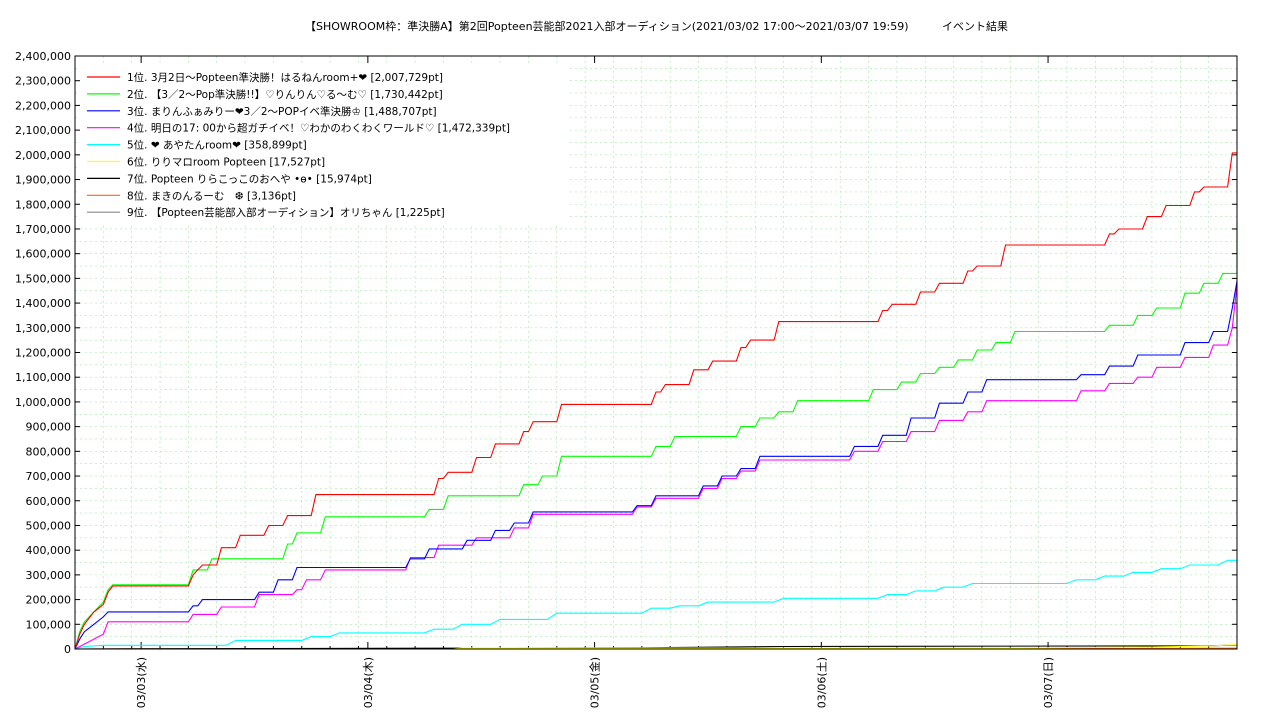 This screenshot has height=720, width=1280. I want to click on x-tick-label: 03/05(金), so click(595, 682).